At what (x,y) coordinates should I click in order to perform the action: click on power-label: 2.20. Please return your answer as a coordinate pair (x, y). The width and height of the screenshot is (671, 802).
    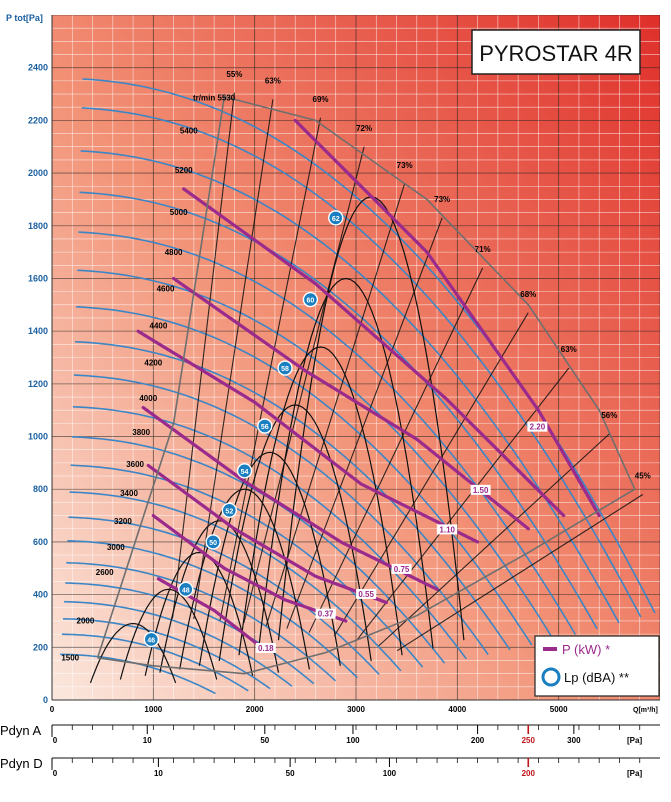
    Looking at the image, I should click on (538, 427).